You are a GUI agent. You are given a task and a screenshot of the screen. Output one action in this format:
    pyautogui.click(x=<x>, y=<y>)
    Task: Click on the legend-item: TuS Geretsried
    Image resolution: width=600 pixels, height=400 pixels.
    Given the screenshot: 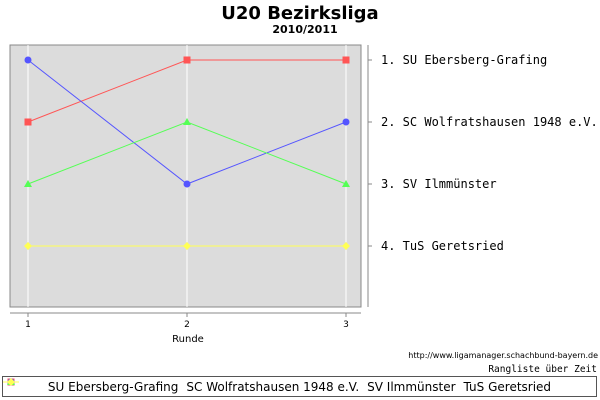 What is the action you would take?
    pyautogui.click(x=277, y=386)
    